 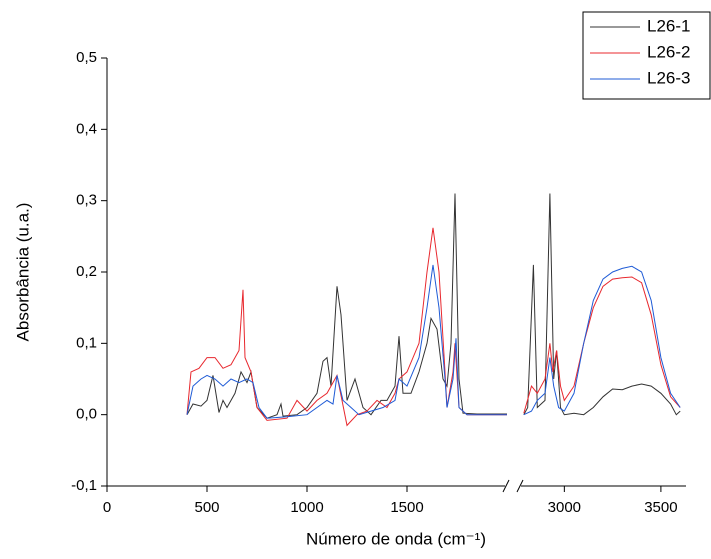 What do you see at coordinates (86, 414) in the screenshot?
I see `y-tick-label: 0,0` at bounding box center [86, 414].